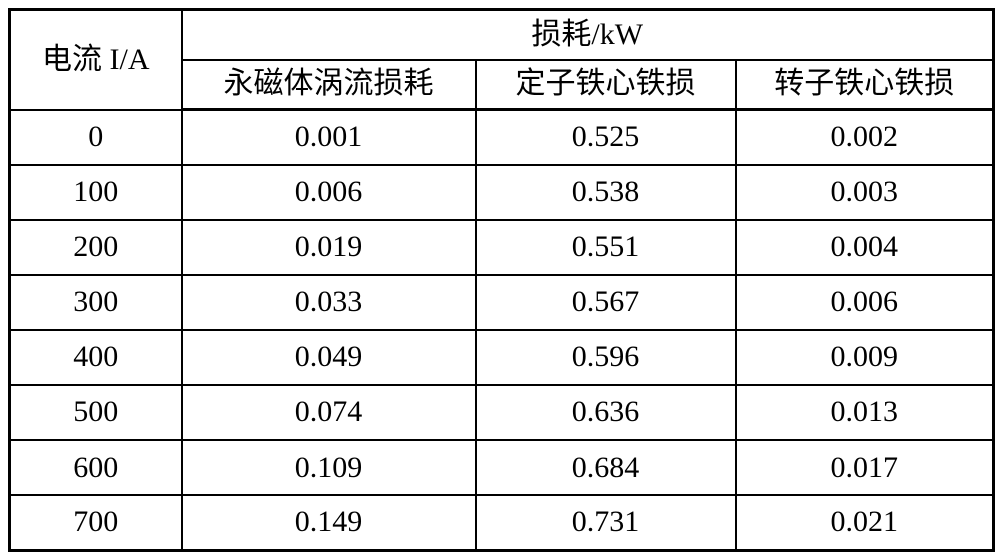 This screenshot has width=1000, height=559. What do you see at coordinates (328, 413) in the screenshot?
I see `magnet-eddy-loss-cell: 0.074` at bounding box center [328, 413].